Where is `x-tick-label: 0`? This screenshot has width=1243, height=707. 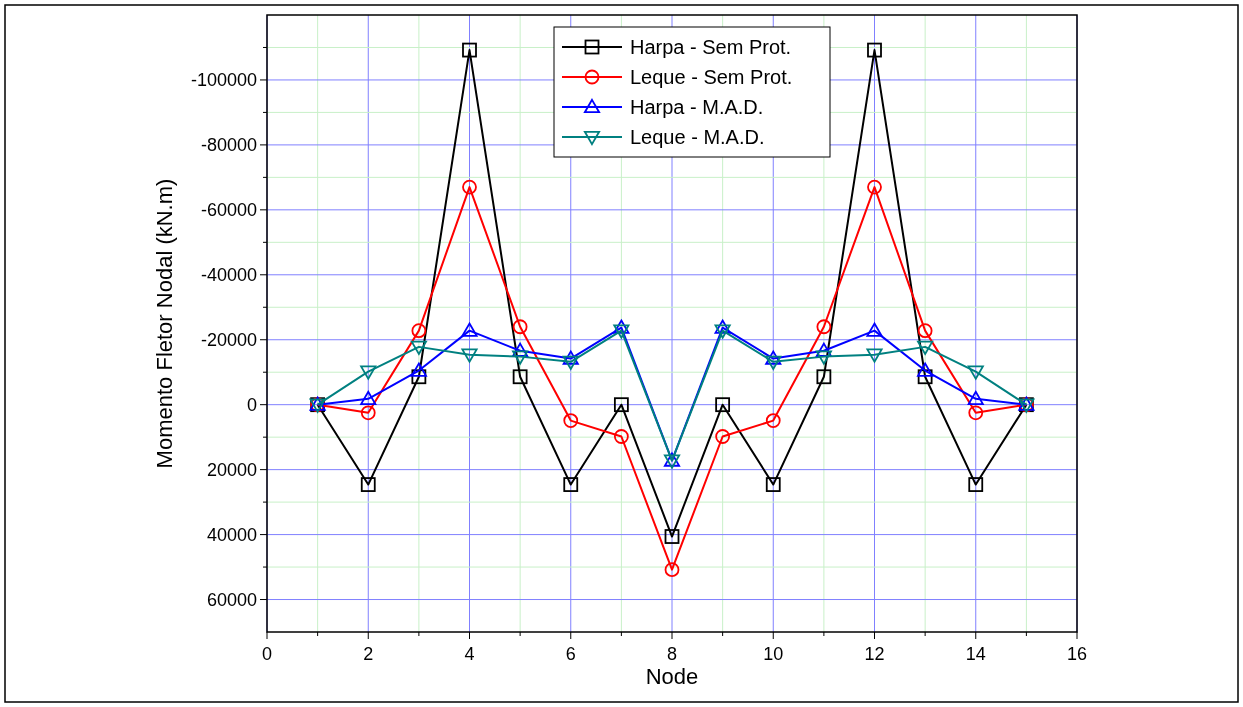 x-tick-label: 0 is located at coordinates (267, 654).